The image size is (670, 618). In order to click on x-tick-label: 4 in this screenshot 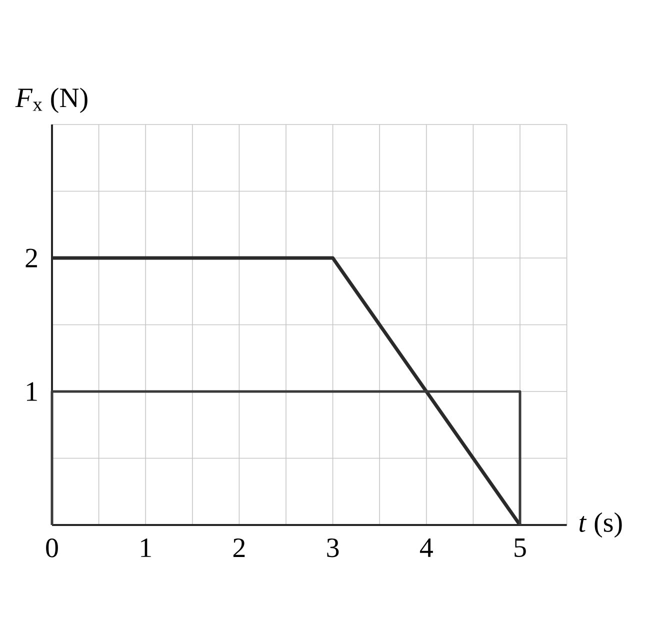, I will do `click(426, 547)`.